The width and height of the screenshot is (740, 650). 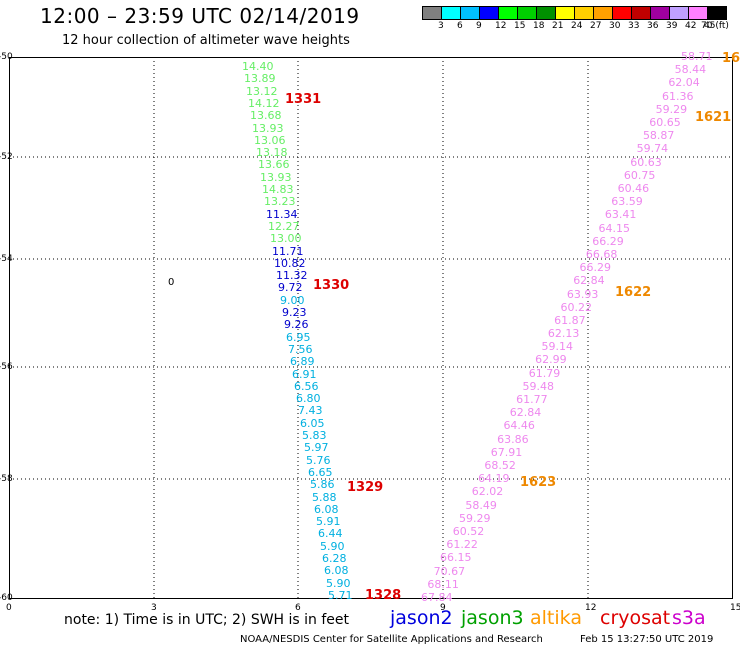 I want to click on wave-height-point: 14.40, so click(x=258, y=66).